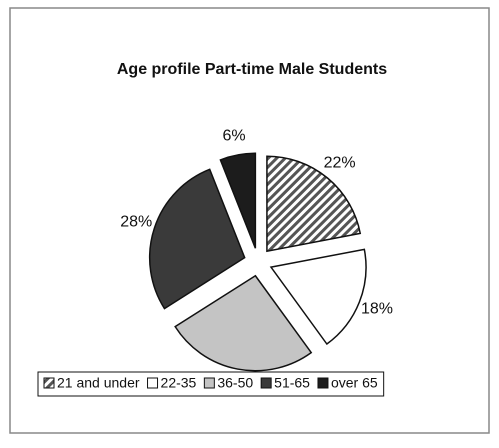 Image resolution: width=499 pixels, height=448 pixels. What do you see at coordinates (179, 383) in the screenshot?
I see `legend-label: 22-35` at bounding box center [179, 383].